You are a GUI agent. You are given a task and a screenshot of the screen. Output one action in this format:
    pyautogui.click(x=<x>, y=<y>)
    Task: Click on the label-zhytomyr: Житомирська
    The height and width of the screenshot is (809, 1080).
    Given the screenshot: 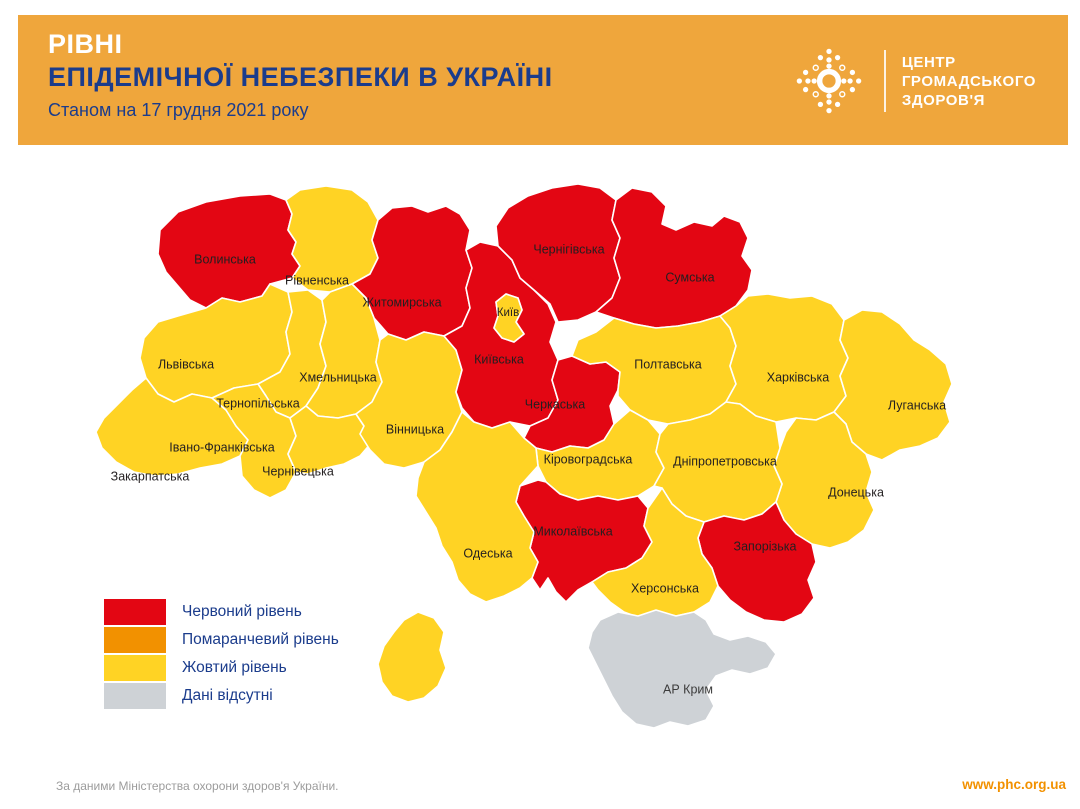 What is the action you would take?
    pyautogui.click(x=401, y=302)
    